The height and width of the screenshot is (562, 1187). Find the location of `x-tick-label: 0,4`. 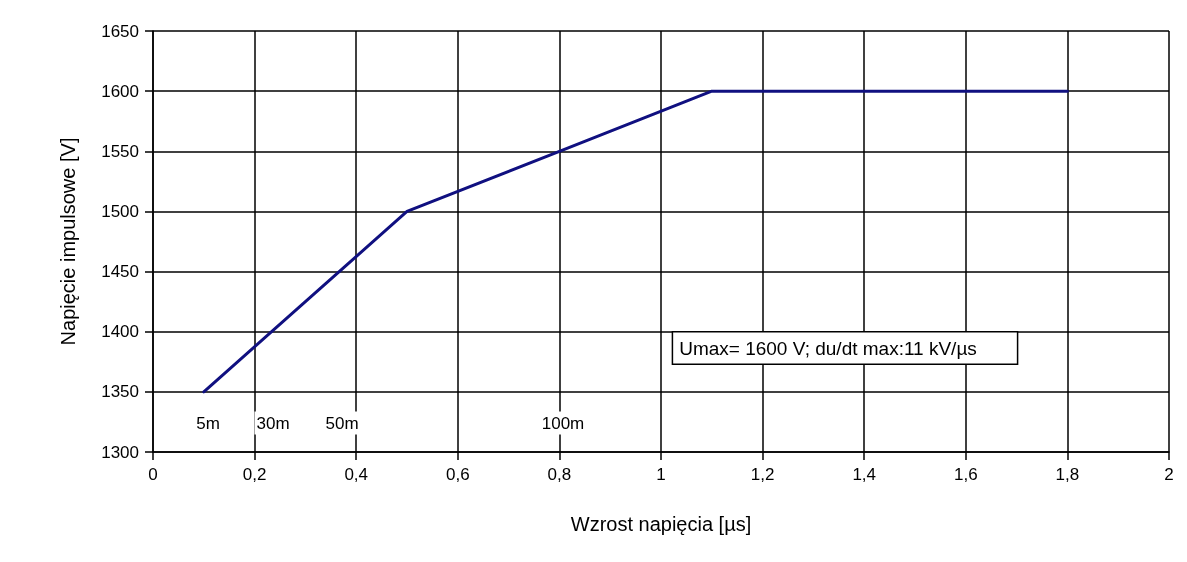

x-tick-label: 0,4 is located at coordinates (356, 474).